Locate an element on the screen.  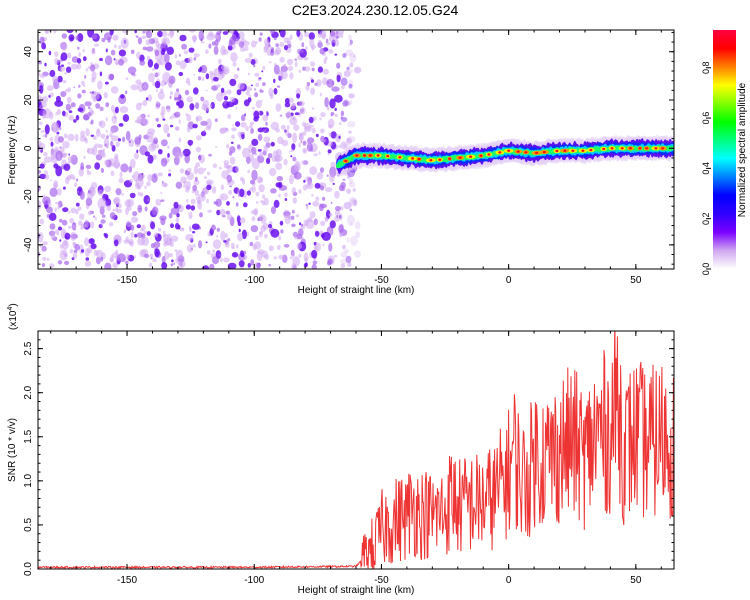
x-tick-label: -100 is located at coordinates (254, 580).